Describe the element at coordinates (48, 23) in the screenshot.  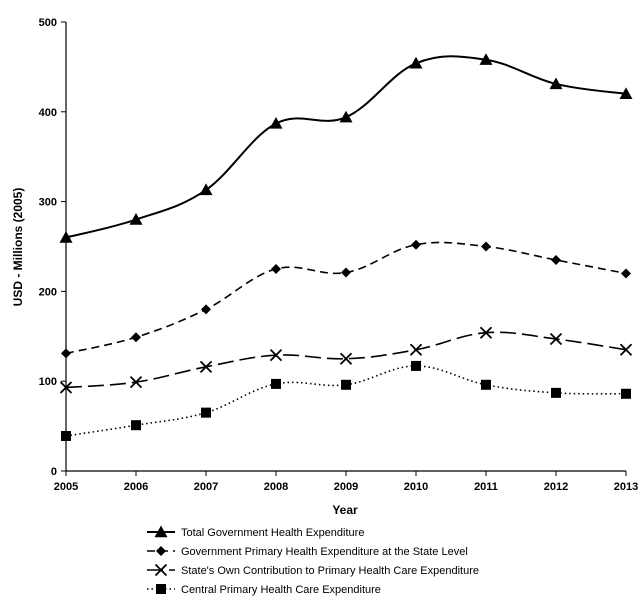
I see `y-tick-label: 500` at that location.